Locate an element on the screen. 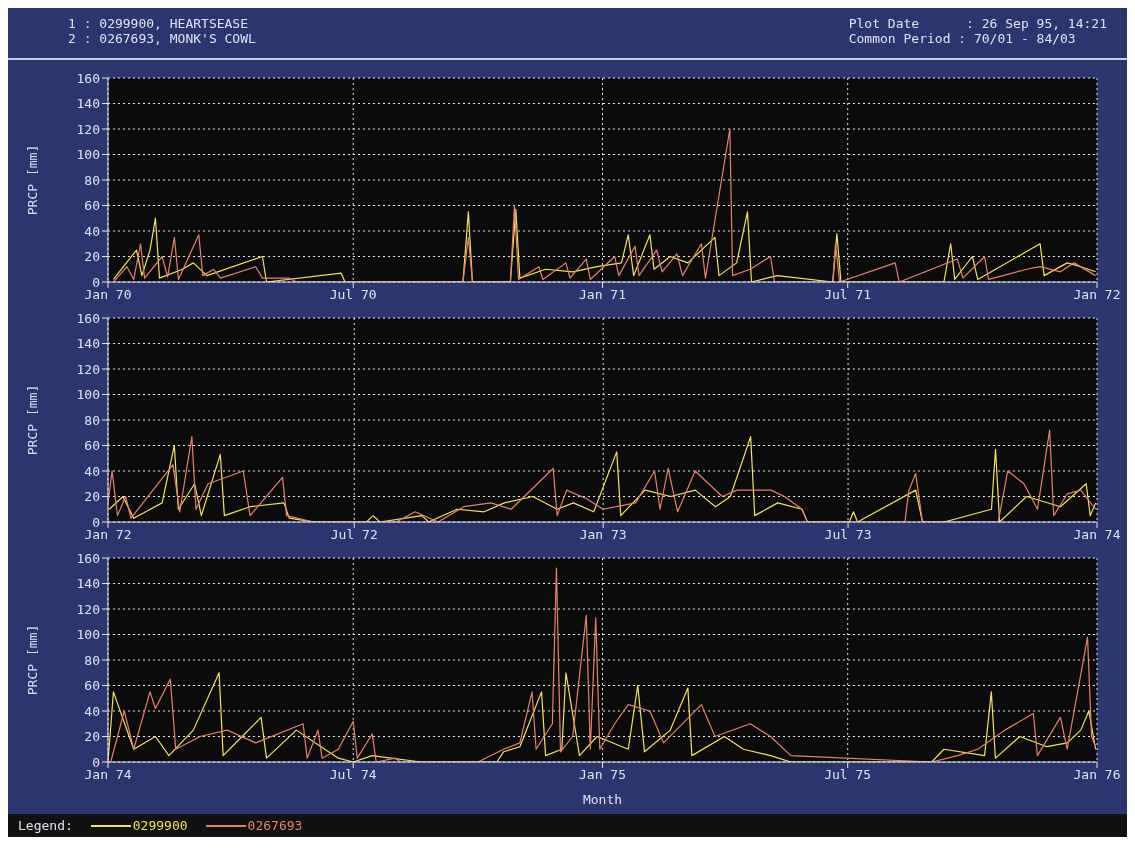 This screenshot has height=863, width=1135. legend-label: 0299900 is located at coordinates (160, 825).